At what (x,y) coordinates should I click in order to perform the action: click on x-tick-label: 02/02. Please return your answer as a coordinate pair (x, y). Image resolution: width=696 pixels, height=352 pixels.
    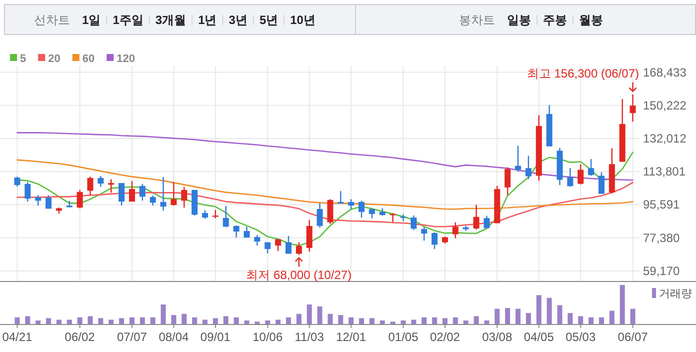
    Looking at the image, I should click on (445, 337).